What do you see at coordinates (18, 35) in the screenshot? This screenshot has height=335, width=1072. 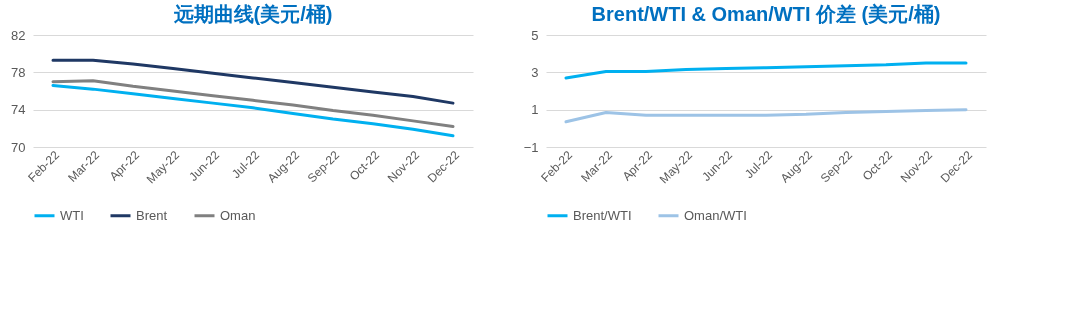 I see `y-tick-label: 82` at bounding box center [18, 35].